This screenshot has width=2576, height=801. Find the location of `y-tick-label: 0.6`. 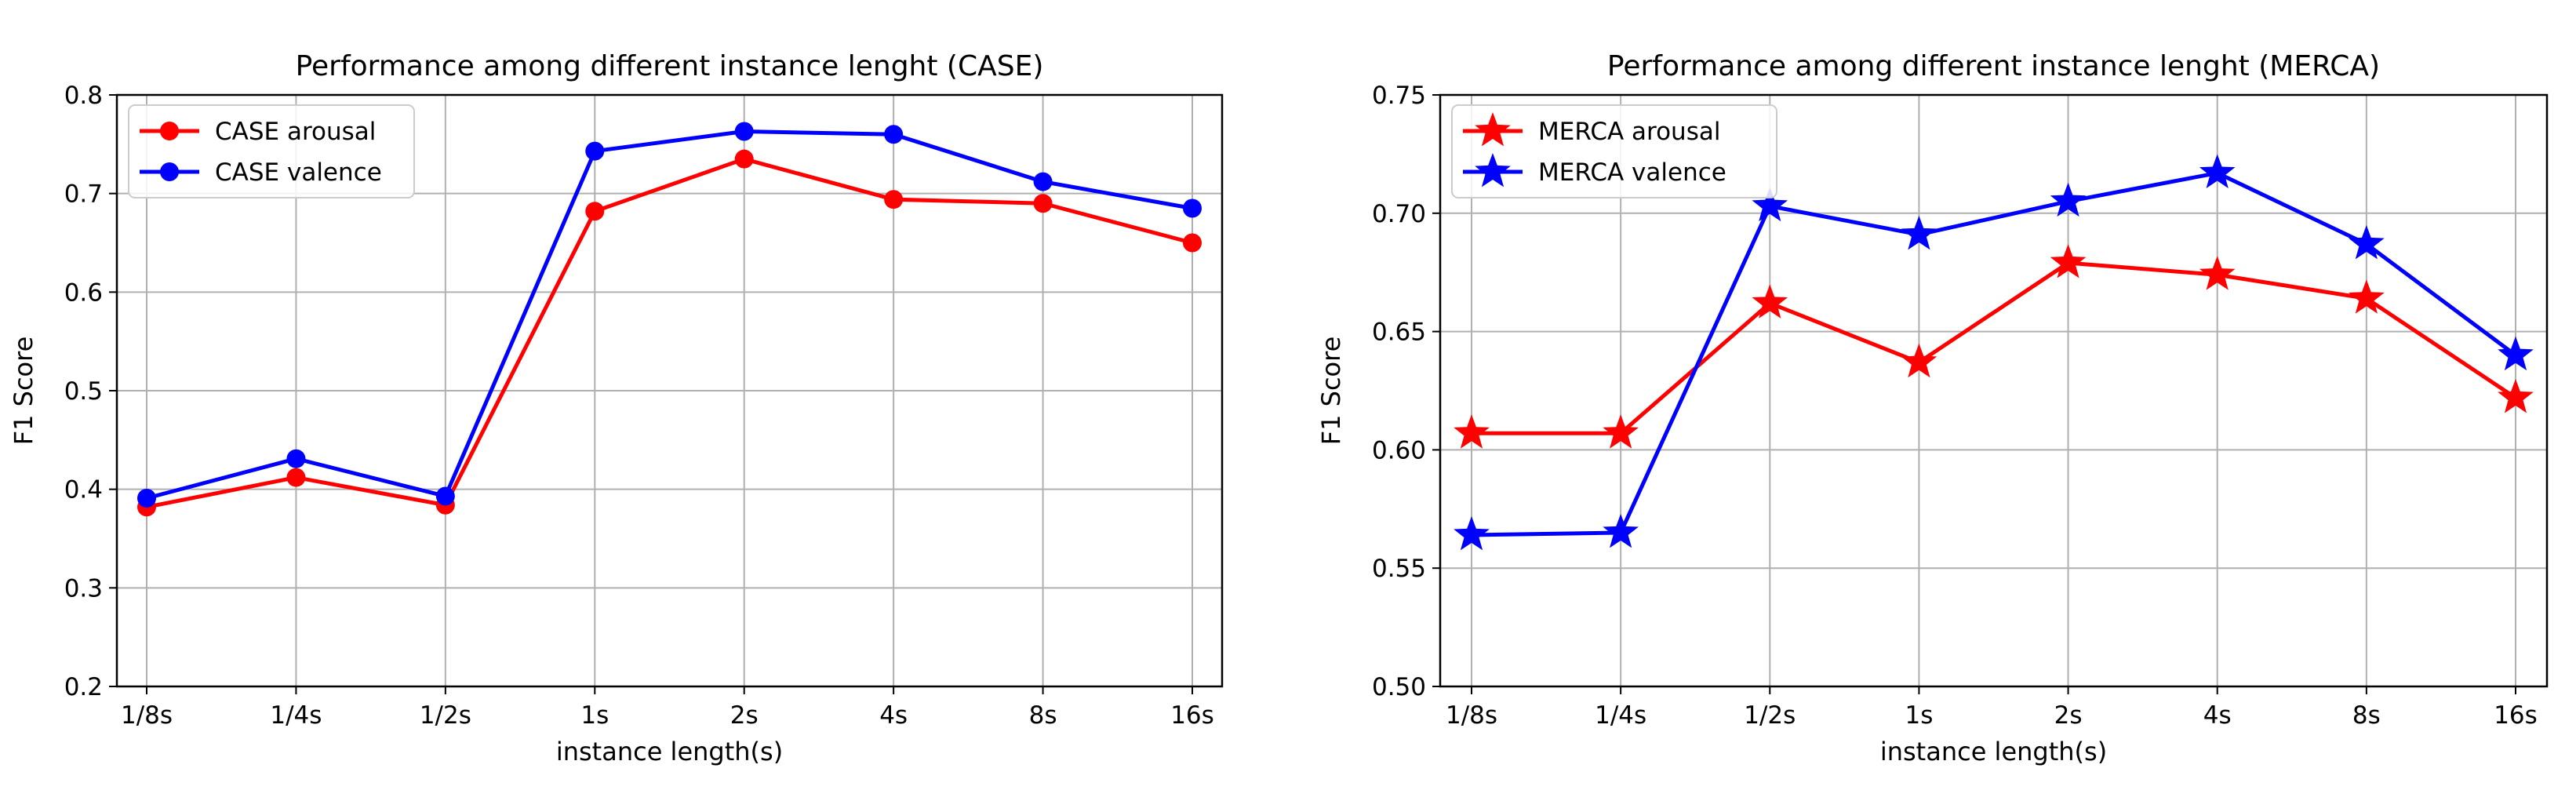

y-tick-label: 0.6 is located at coordinates (83, 293).